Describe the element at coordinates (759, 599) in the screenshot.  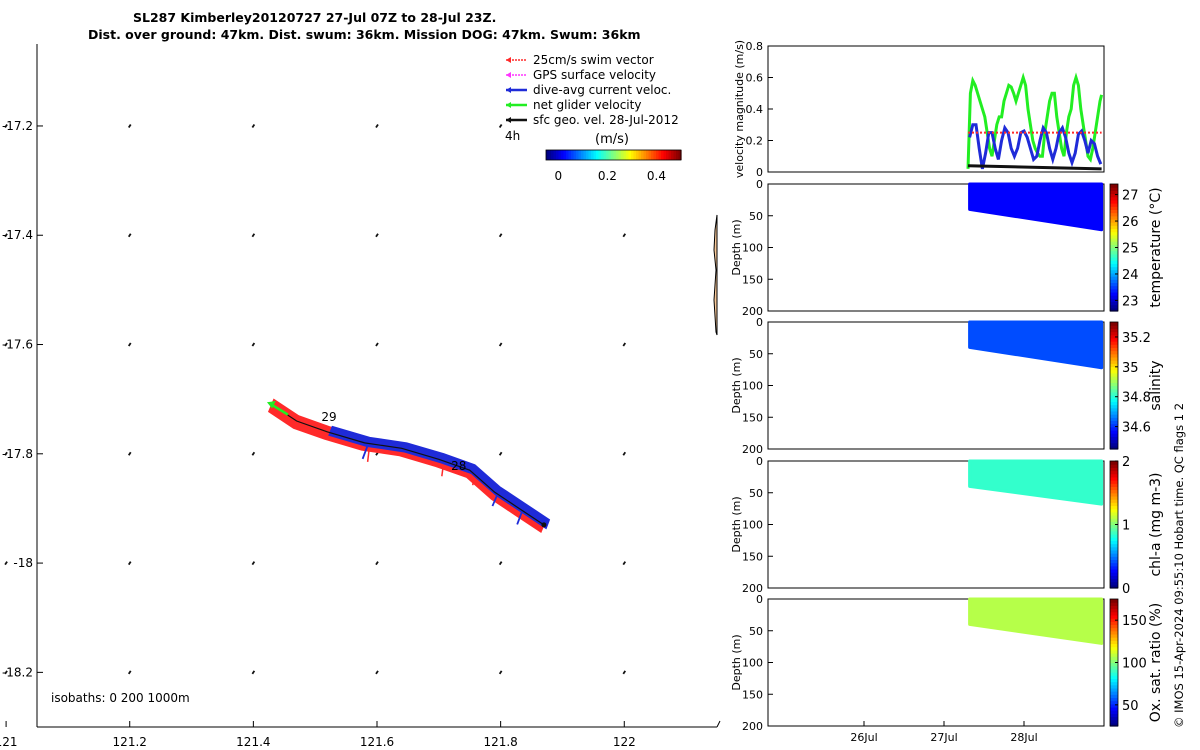
I see `oxygen-y-tick-label: 0` at that location.